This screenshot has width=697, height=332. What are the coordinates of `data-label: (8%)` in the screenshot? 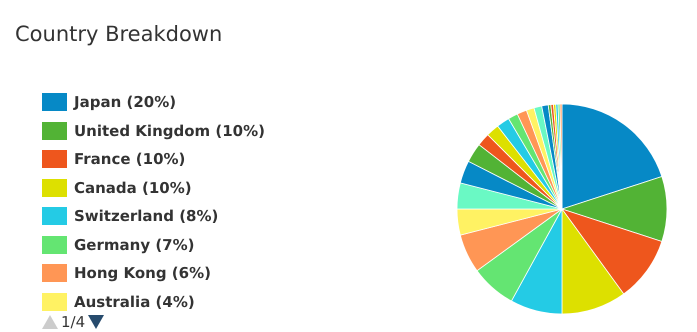 It's located at (198, 216).